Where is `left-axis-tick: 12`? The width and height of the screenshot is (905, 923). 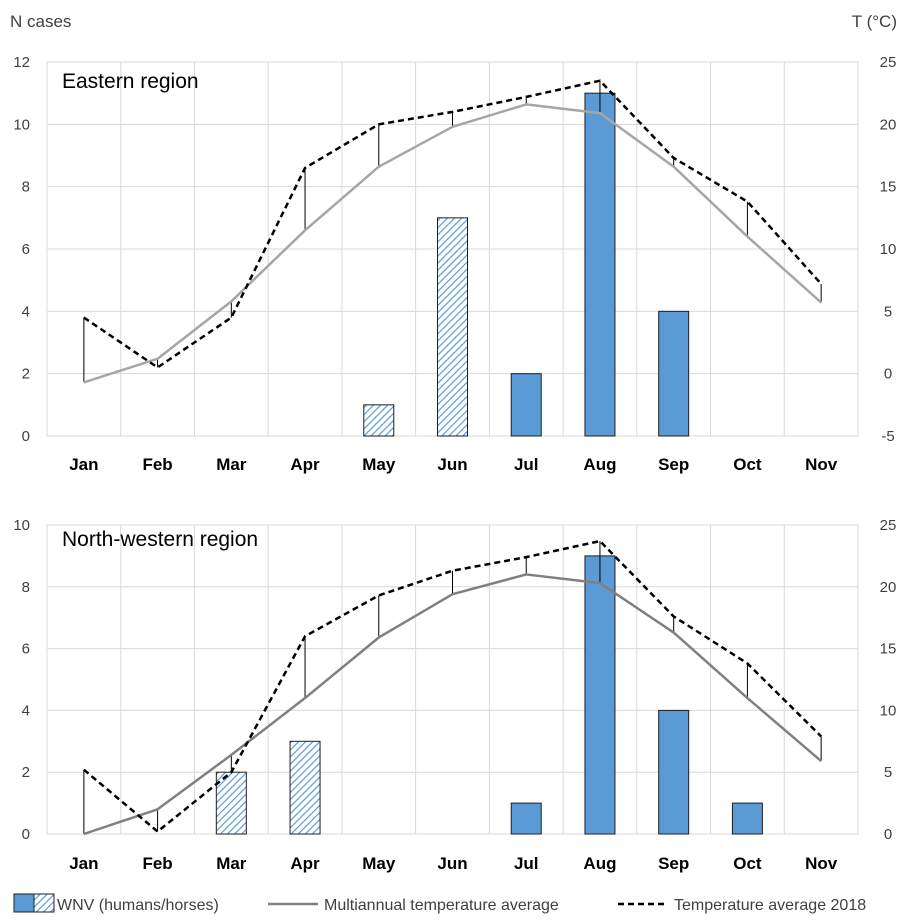 left-axis-tick: 12 is located at coordinates (21, 62).